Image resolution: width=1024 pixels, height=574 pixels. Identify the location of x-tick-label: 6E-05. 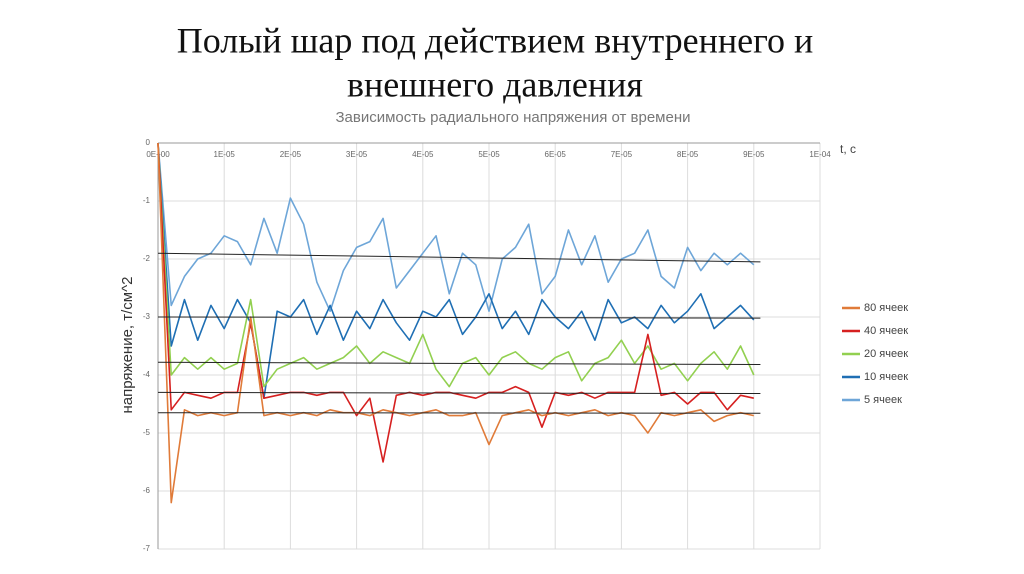
(556, 154).